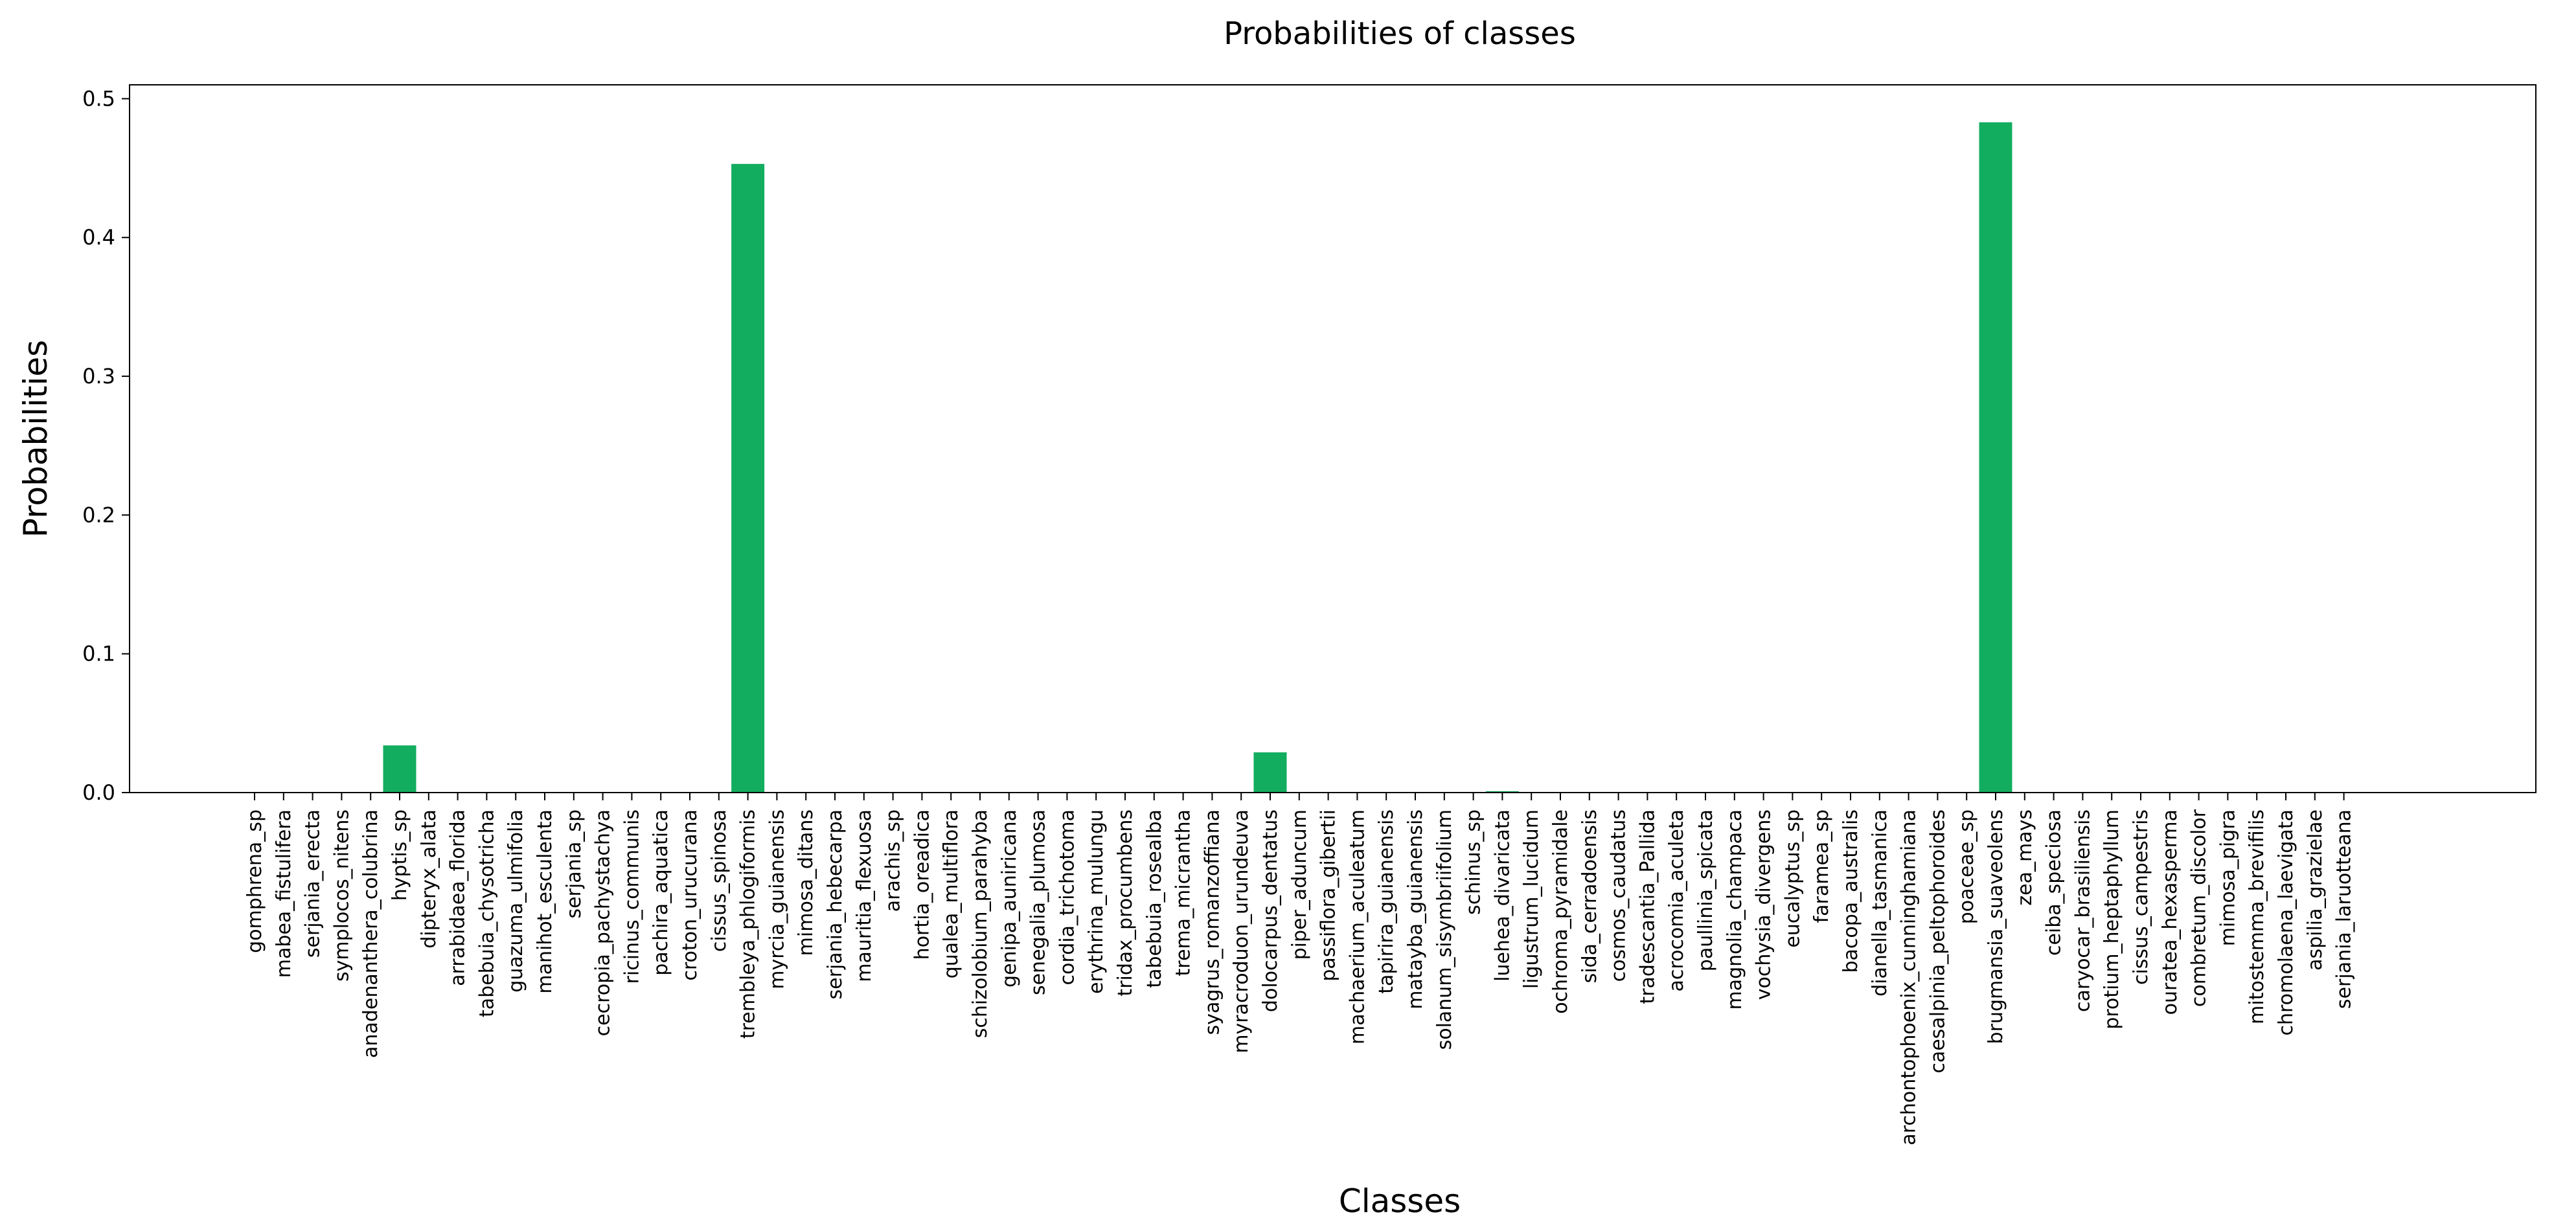 The width and height of the screenshot is (2576, 1229). Describe the element at coordinates (516, 901) in the screenshot. I see `x-tick-label: guazuma_ulmifolia` at that location.